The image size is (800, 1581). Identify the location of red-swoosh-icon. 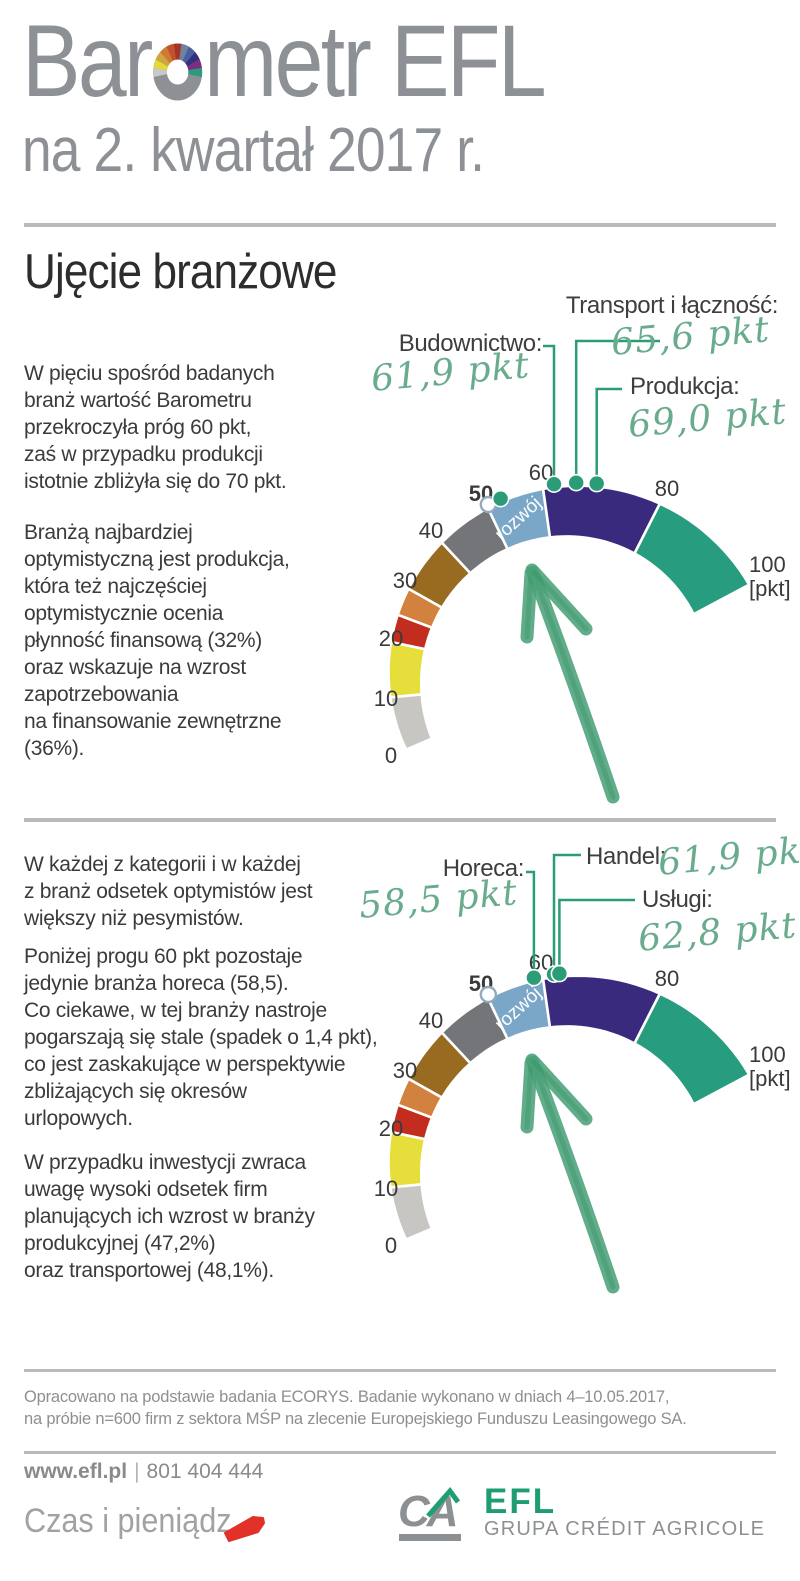
(244, 1529).